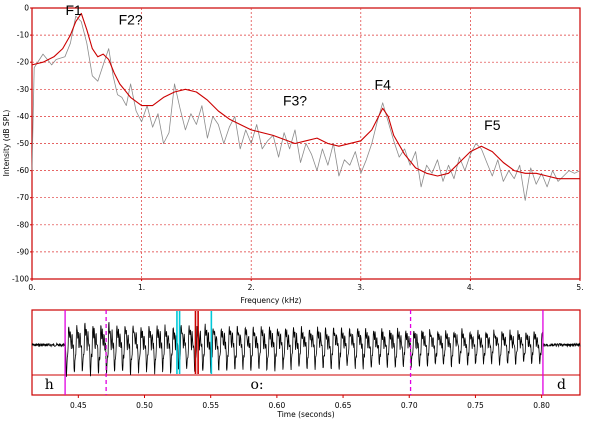  Describe the element at coordinates (23, 89) in the screenshot. I see `y-tick-label: -30` at that location.